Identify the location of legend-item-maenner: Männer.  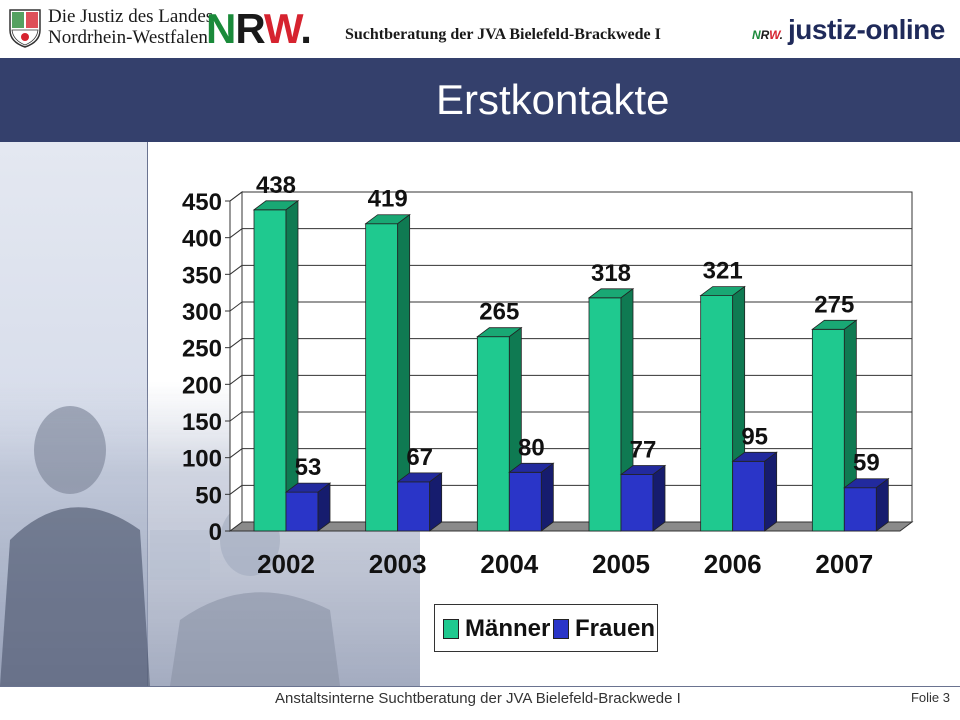
(496, 629).